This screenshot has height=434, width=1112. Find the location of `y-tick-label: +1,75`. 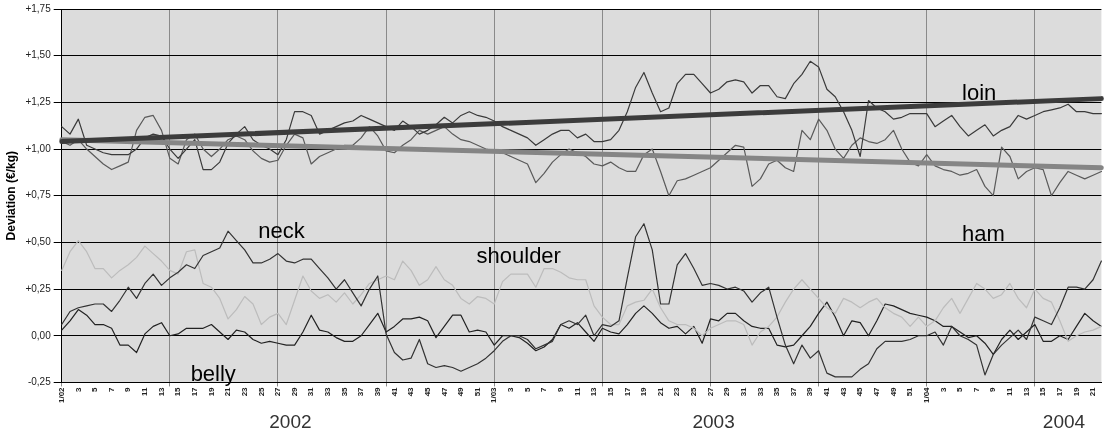

y-tick-label: +1,75 is located at coordinates (38, 8).